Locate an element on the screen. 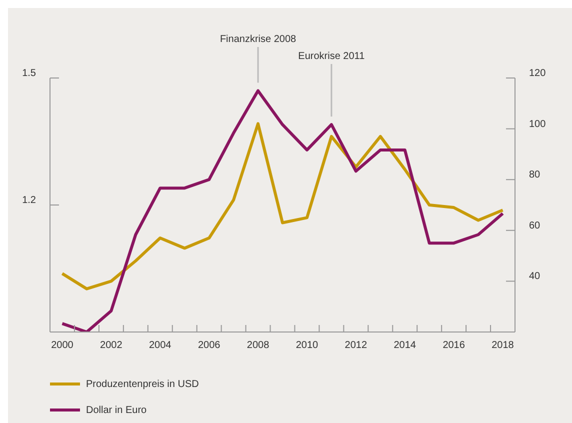  y2-tick-label: 80 is located at coordinates (535, 175).